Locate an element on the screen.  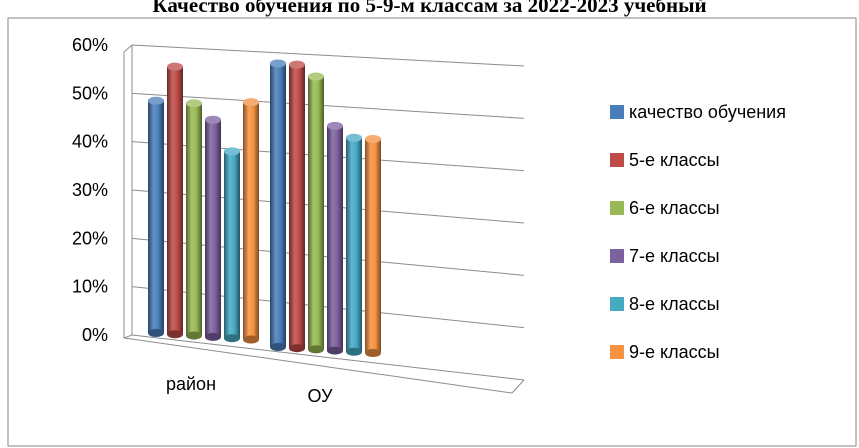
legend-item: 9-е классы is located at coordinates (665, 352).